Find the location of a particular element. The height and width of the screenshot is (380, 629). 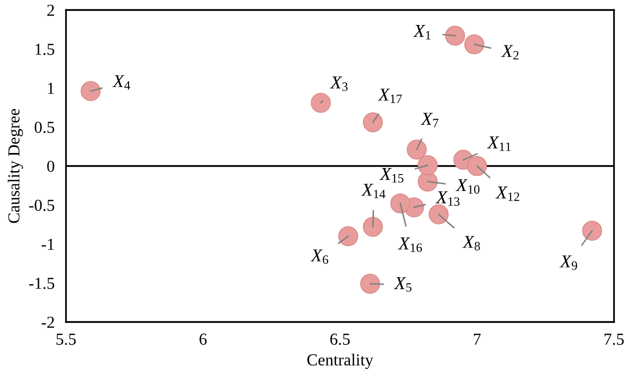

y-tick-label: 1.5 is located at coordinates (45, 50).